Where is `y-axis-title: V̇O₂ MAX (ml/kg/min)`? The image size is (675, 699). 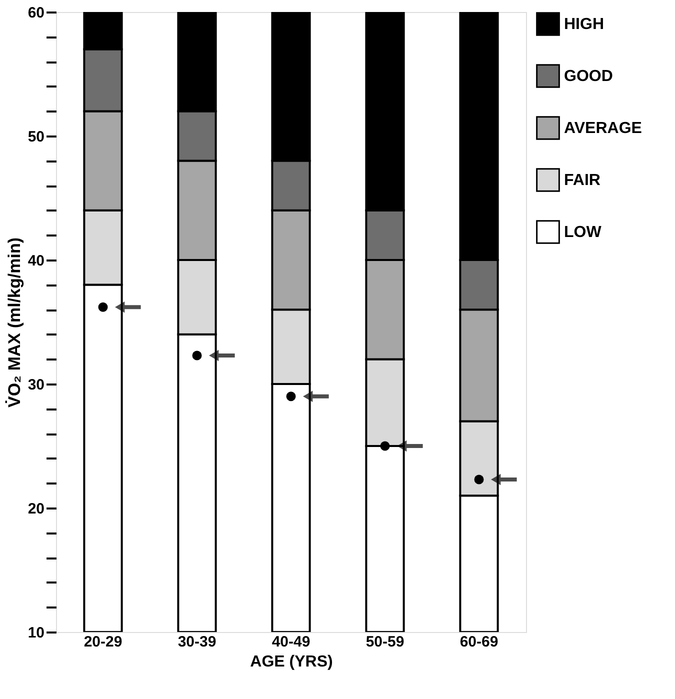
y-axis-title: V̇O₂ MAX (ml/kg/min) is located at coordinates (14, 322).